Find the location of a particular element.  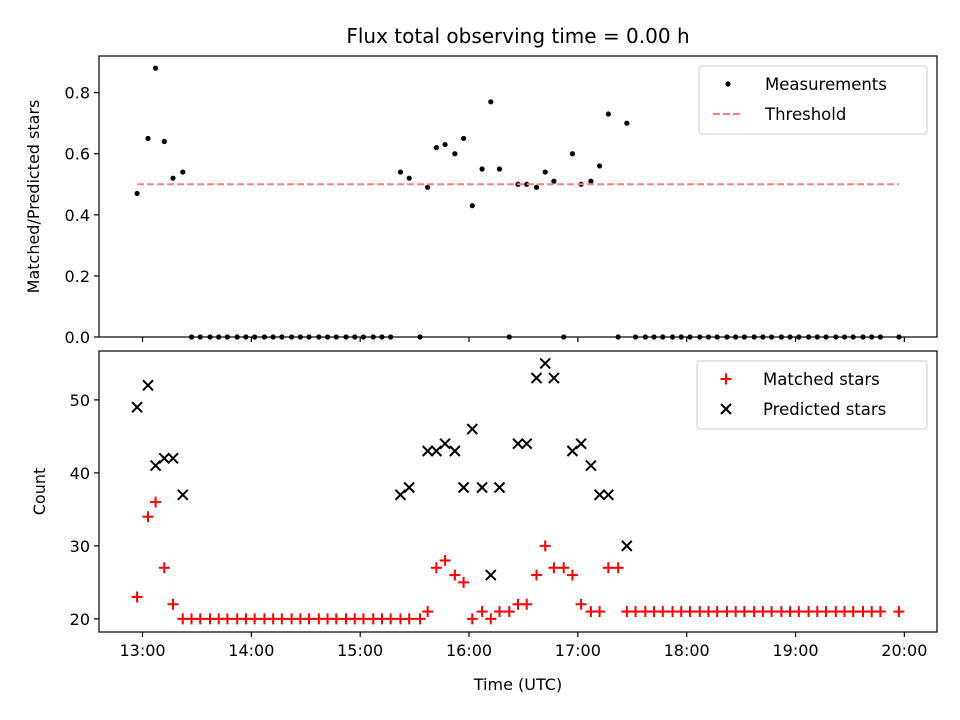

chart-ratio-title: Flux total observing time = 0.00 h is located at coordinates (517, 36).